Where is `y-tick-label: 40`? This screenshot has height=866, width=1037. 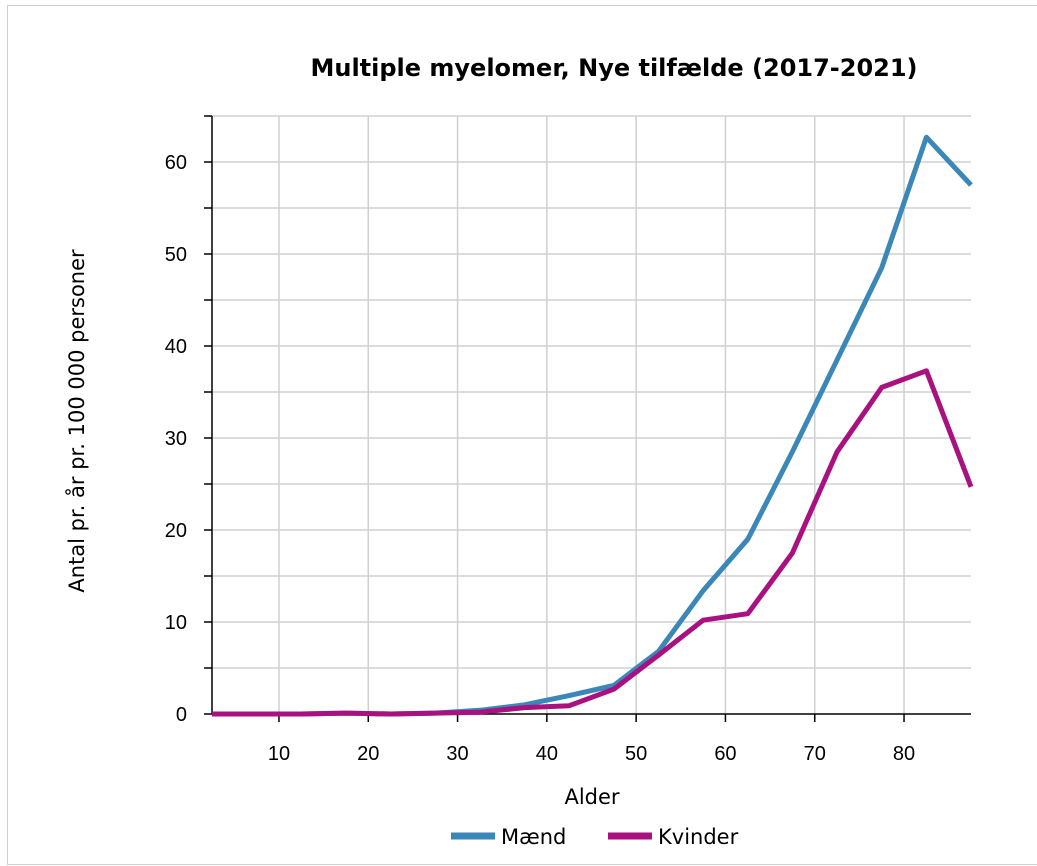
y-tick-label: 40 is located at coordinates (176, 347).